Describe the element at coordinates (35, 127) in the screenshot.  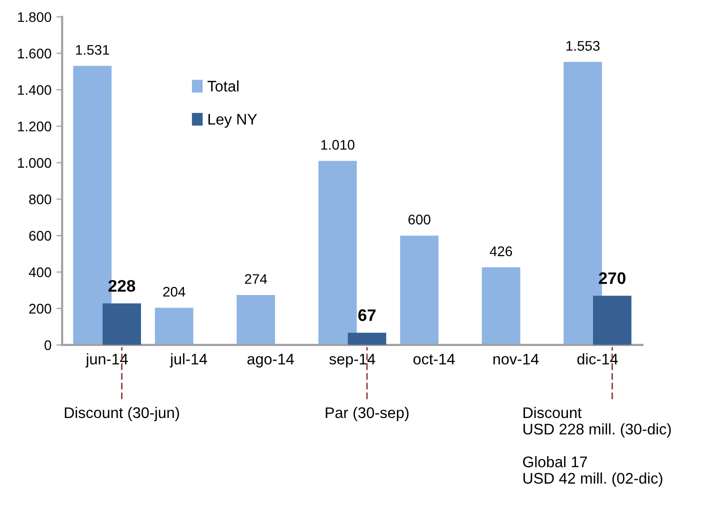
I see `y-tick-label: 1.200` at that location.